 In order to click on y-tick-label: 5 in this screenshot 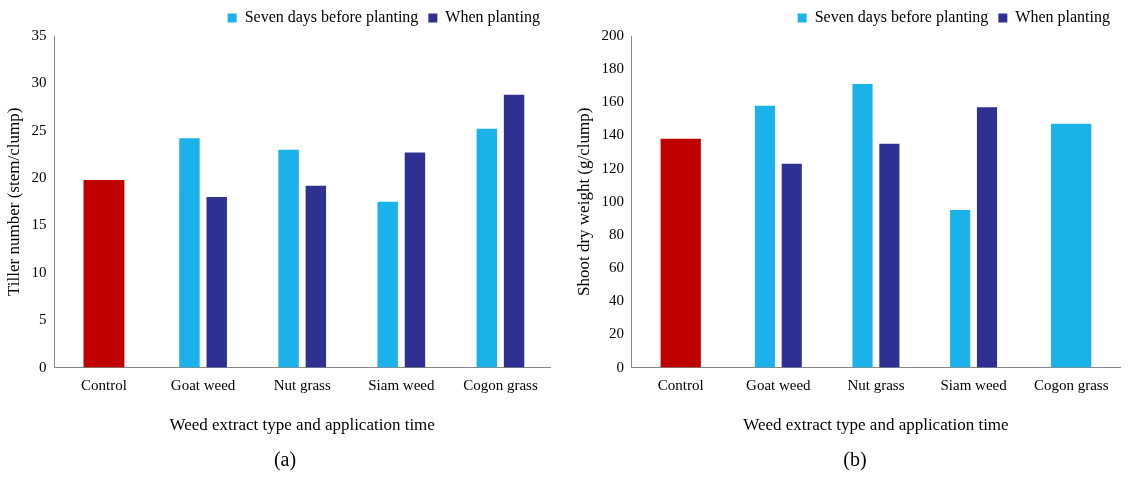, I will do `click(42, 319)`.